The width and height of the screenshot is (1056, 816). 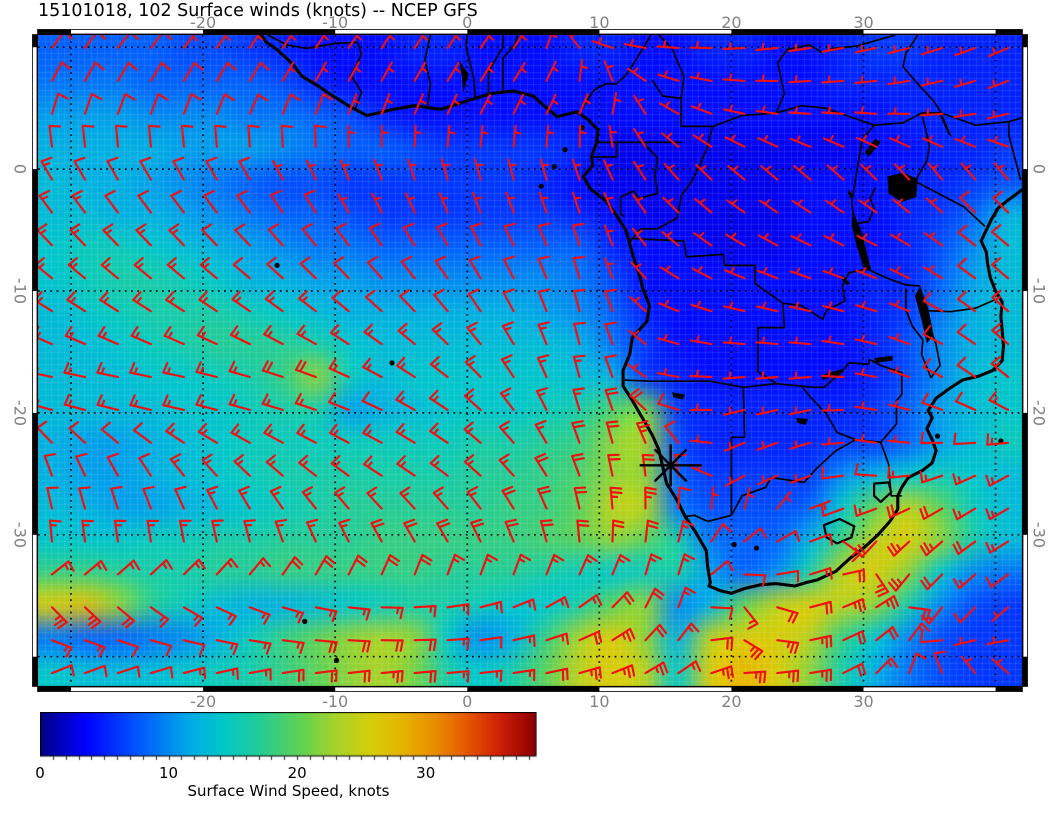 I want to click on colorbar-tick-label: 10, so click(x=169, y=773).